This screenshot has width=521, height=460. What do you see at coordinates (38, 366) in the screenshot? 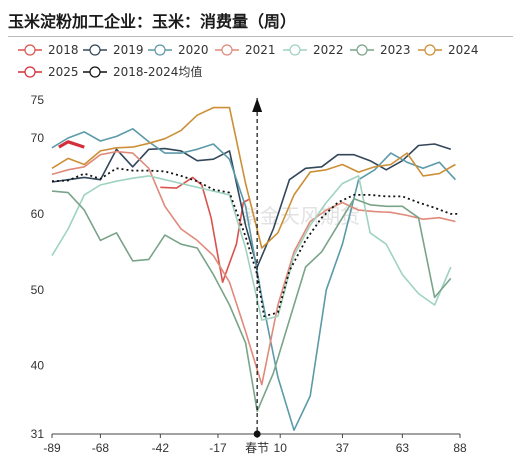
I see `y-tick-label: 40` at bounding box center [38, 366].